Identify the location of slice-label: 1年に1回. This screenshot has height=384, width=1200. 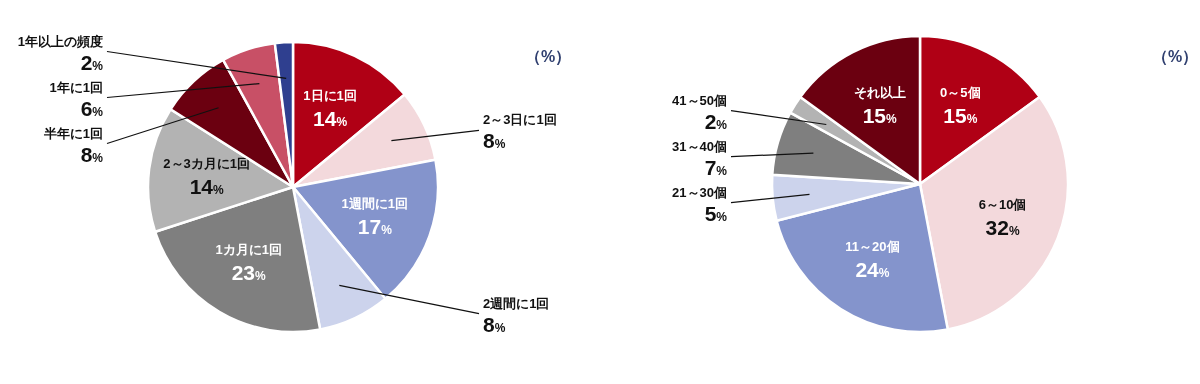
(76, 87).